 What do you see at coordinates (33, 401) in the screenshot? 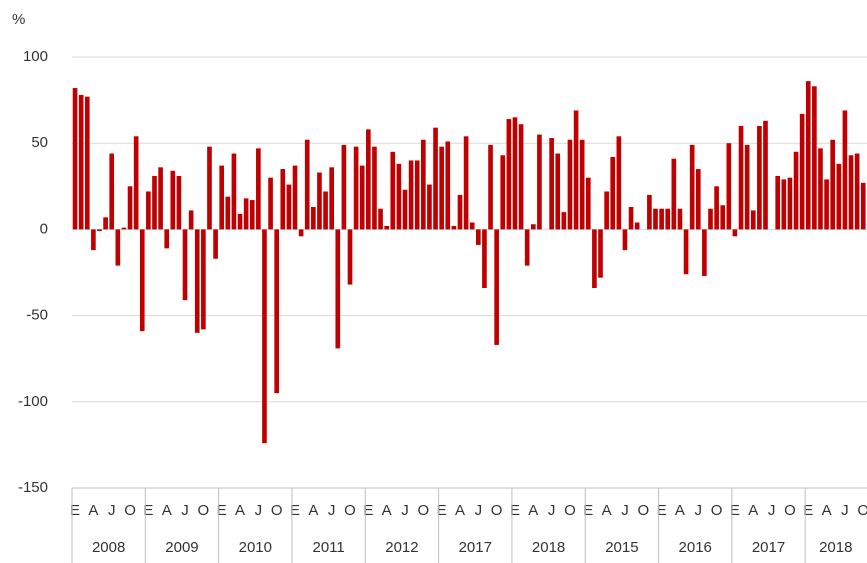
I see `y-tick-label: -100` at bounding box center [33, 401].